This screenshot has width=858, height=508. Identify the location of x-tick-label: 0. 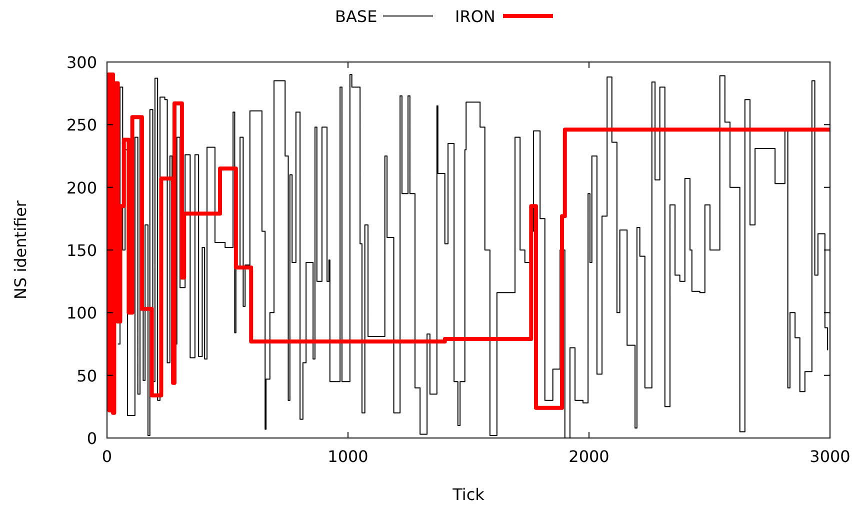
(107, 456).